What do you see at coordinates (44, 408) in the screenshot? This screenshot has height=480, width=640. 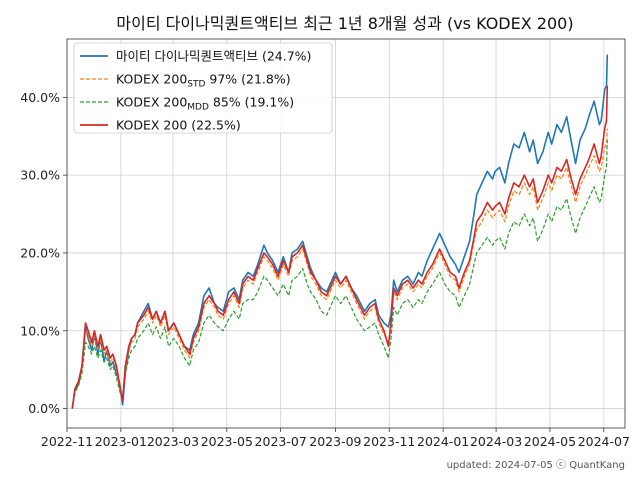 I see `y-tick-label: 0.0%` at bounding box center [44, 408].